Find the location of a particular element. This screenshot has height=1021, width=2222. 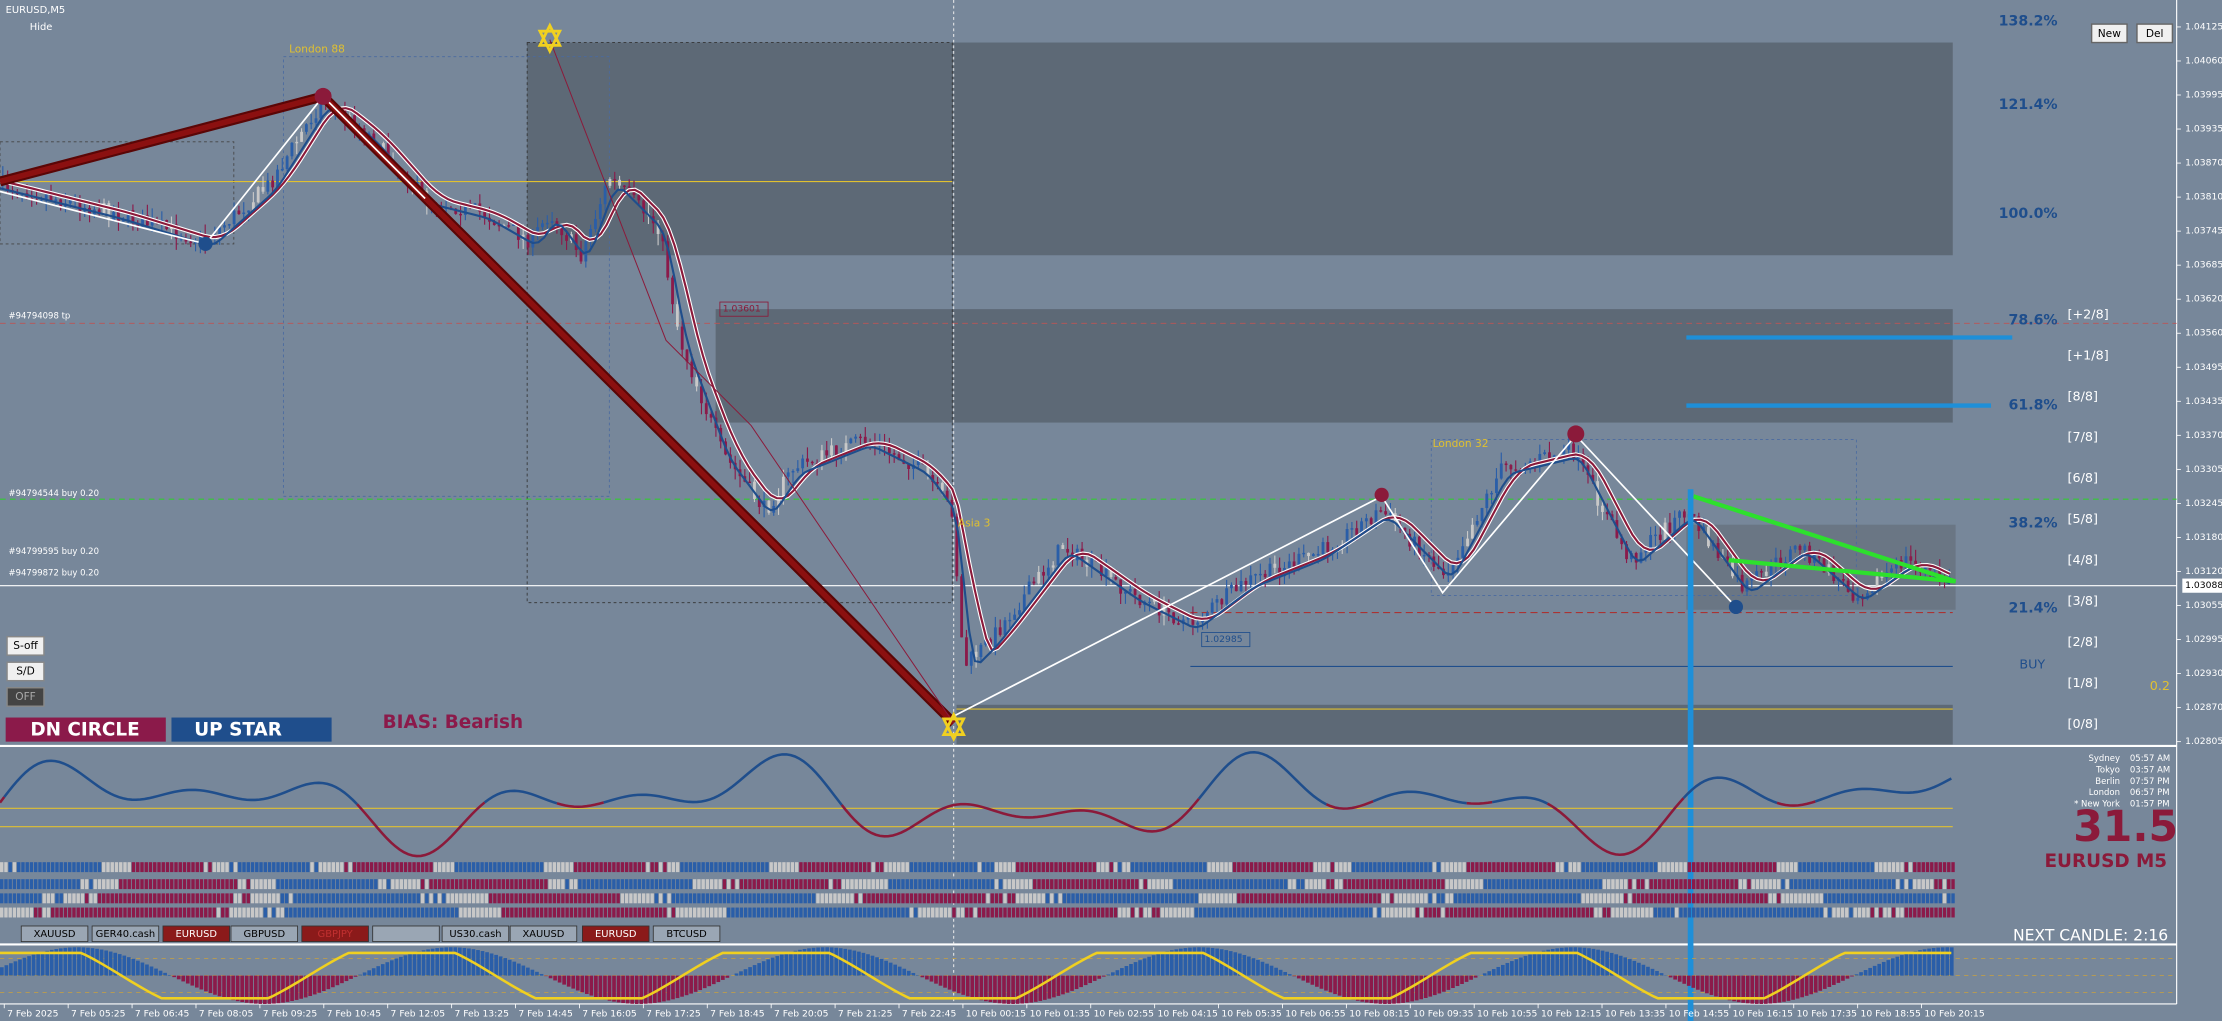

price-tick-label: 1.04125 is located at coordinates (2203, 26).